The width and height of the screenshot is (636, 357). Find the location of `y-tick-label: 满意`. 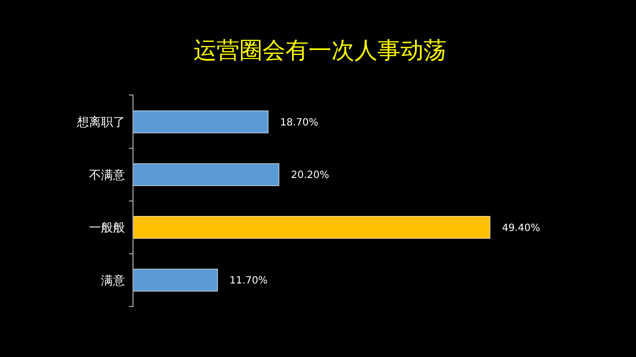

y-tick-label: 满意 is located at coordinates (113, 280).